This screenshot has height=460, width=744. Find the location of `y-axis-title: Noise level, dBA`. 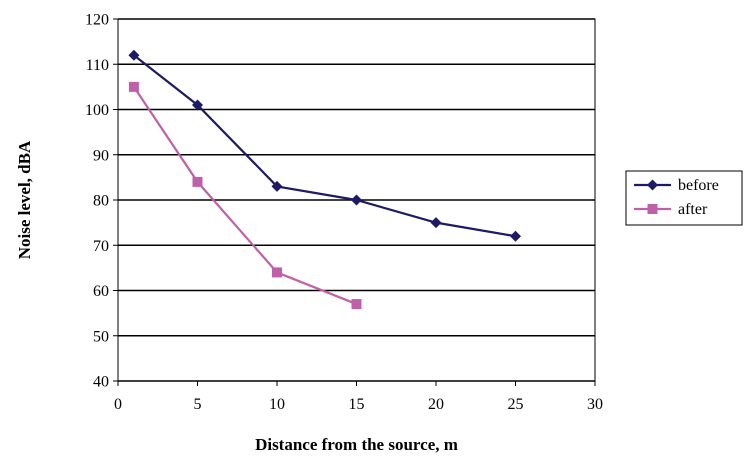

y-axis-title: Noise level, dBA is located at coordinates (24, 199).